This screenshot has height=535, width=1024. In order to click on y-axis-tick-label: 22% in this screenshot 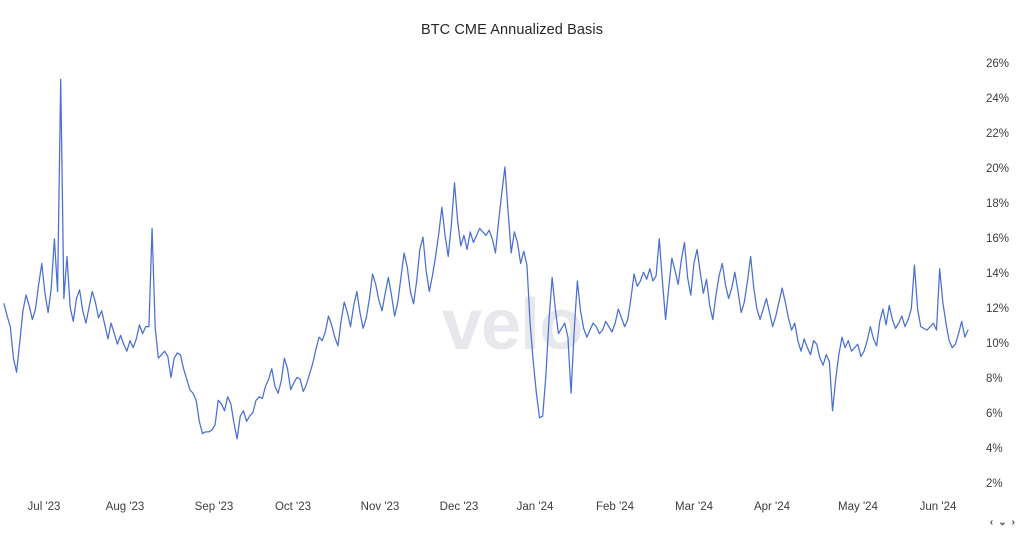, I will do `click(998, 133)`.